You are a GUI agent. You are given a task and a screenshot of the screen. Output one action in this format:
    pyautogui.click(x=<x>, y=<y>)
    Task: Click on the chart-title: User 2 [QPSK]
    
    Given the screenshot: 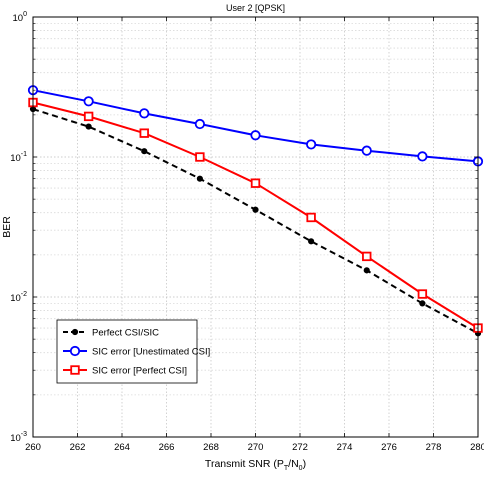 What is the action you would take?
    pyautogui.click(x=255, y=8)
    